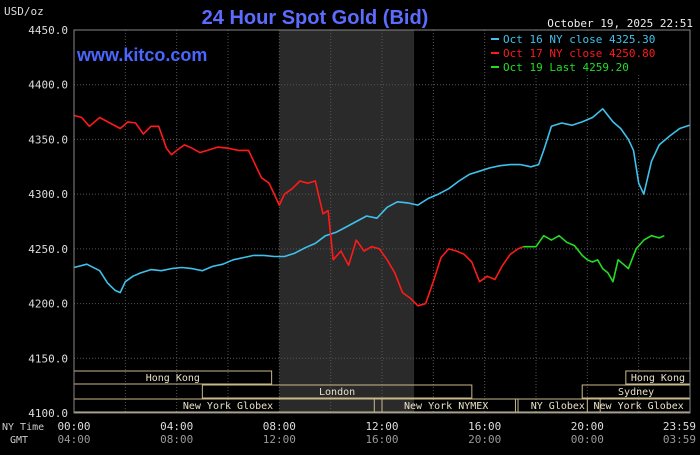  What do you see at coordinates (48, 304) in the screenshot?
I see `y-tick-label: 4200.0` at bounding box center [48, 304].